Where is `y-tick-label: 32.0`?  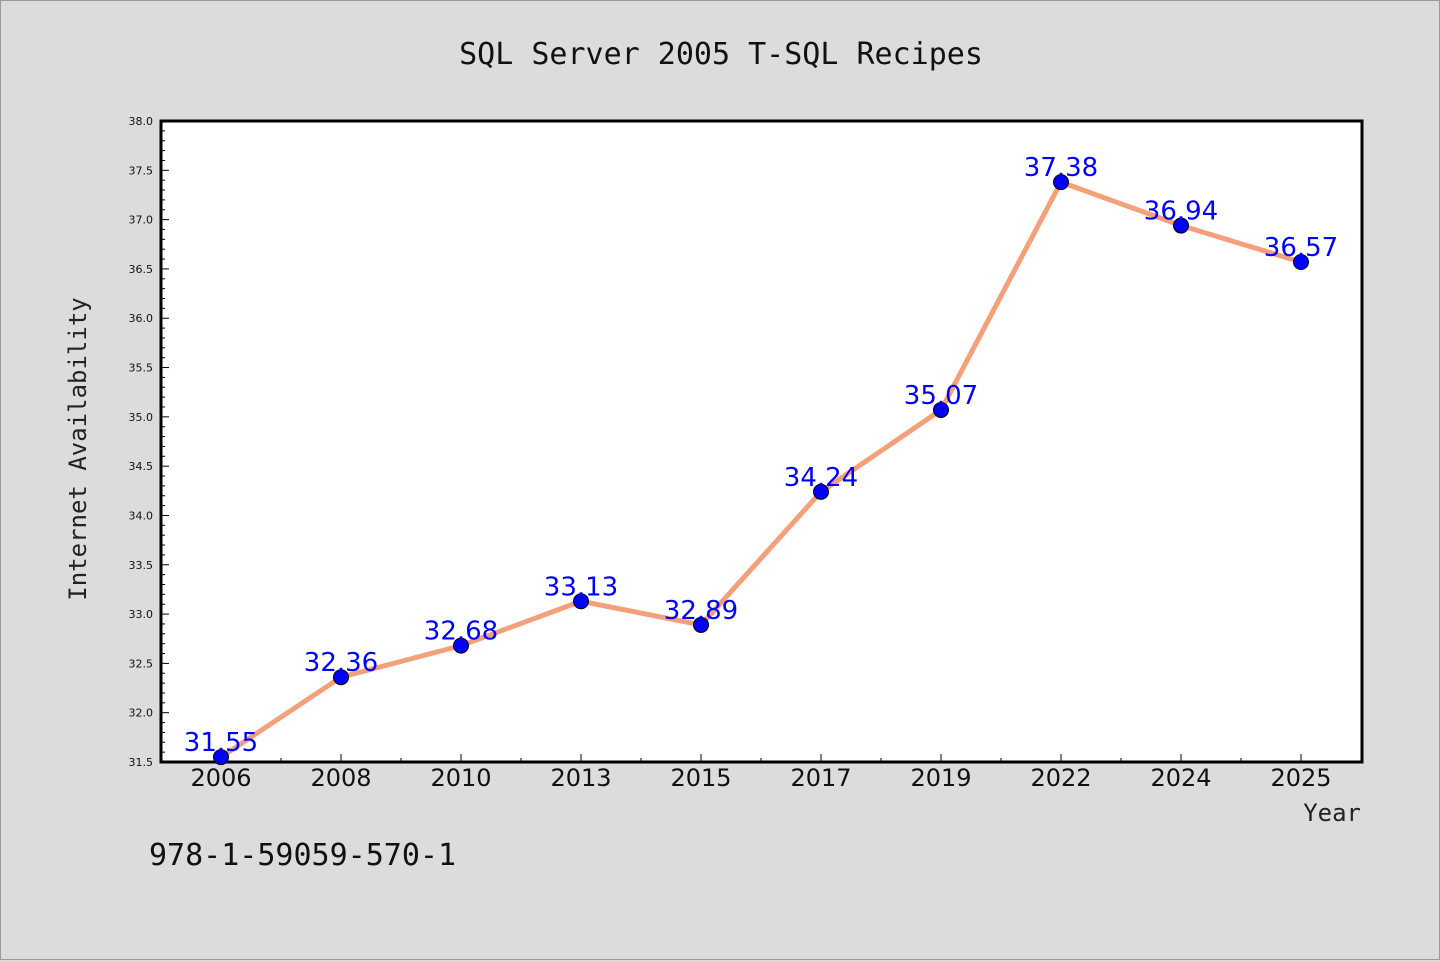
y-tick-label: 32.0 is located at coordinates (141, 713).